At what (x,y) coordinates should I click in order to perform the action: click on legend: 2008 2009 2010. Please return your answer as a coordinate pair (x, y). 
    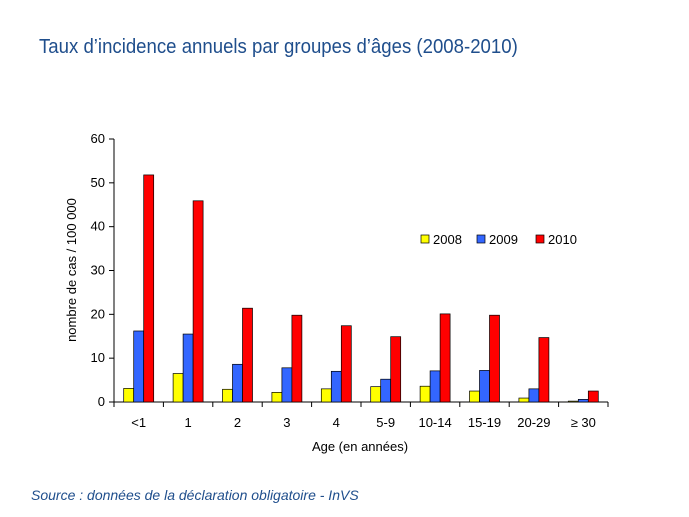
    Looking at the image, I should click on (498, 239).